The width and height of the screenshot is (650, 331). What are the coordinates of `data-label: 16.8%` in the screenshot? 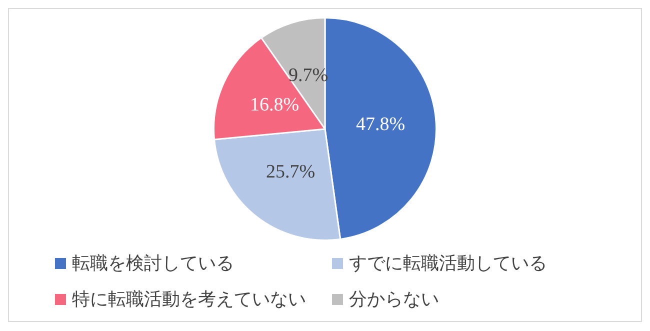 It's located at (275, 105).